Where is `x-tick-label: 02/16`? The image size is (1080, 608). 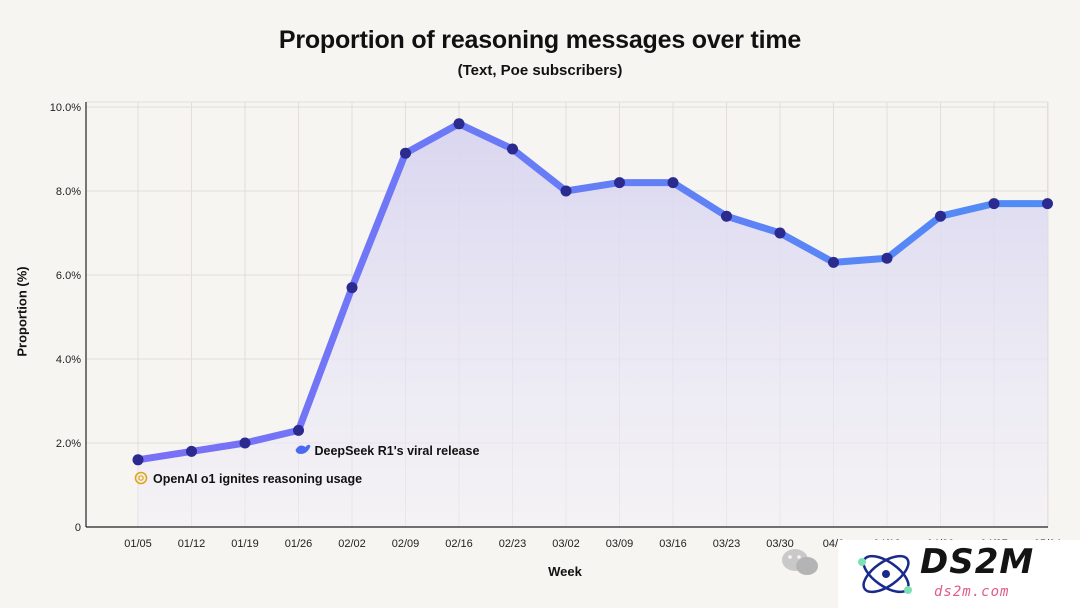 x-tick-label: 02/16 is located at coordinates (459, 544).